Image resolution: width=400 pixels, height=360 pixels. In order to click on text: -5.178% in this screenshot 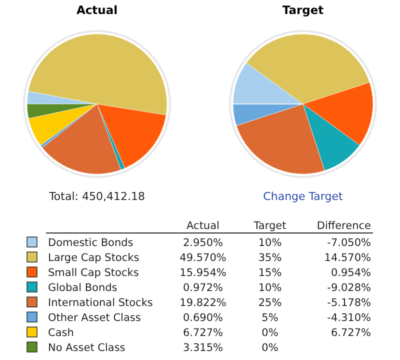, I will do `click(349, 303)`.